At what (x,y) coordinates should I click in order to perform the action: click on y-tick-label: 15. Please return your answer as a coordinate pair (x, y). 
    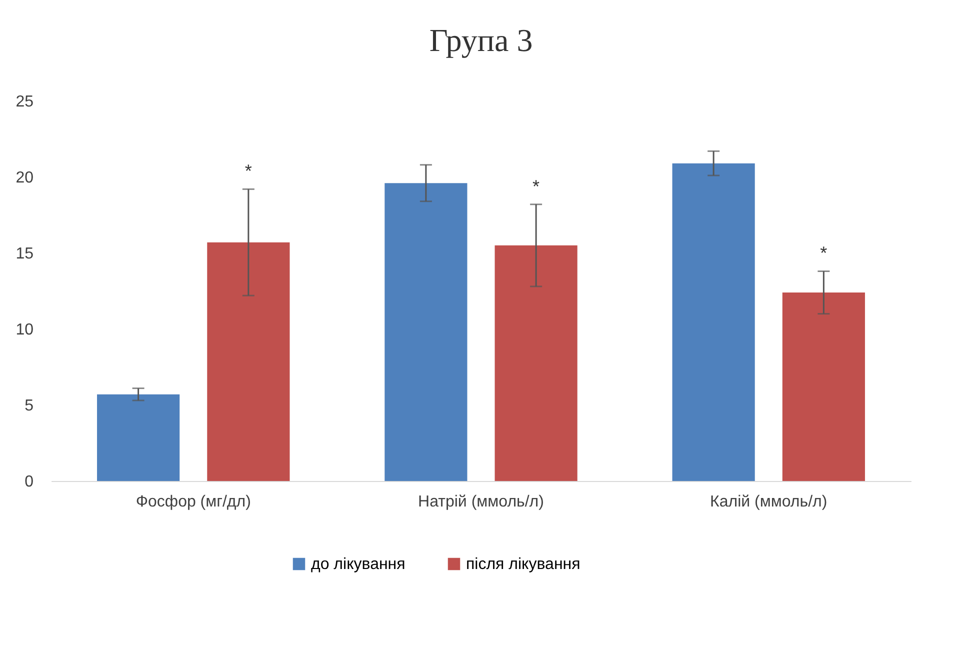
    Looking at the image, I should click on (25, 254).